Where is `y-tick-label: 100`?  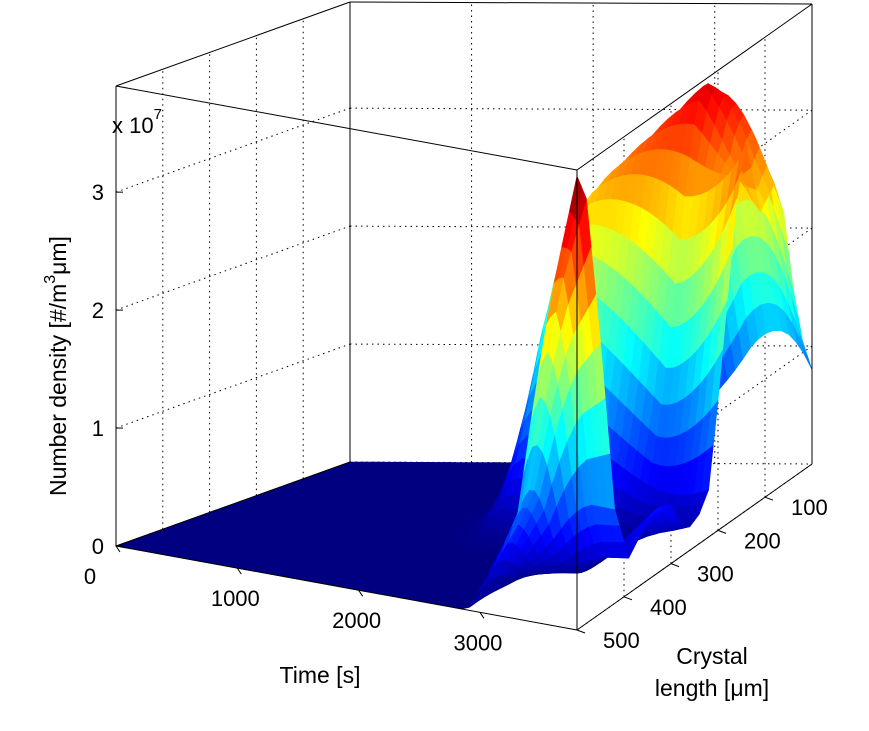
y-tick-label: 100 is located at coordinates (809, 507).